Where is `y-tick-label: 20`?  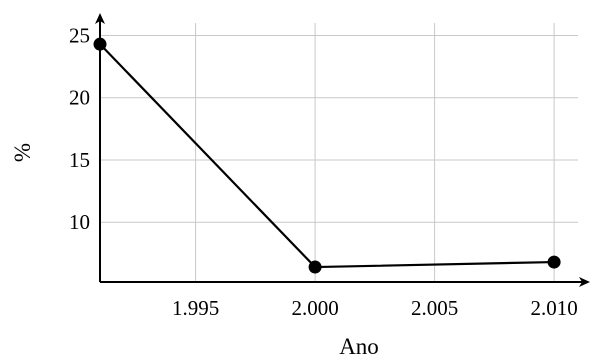 y-tick-label: 20 is located at coordinates (79, 98).